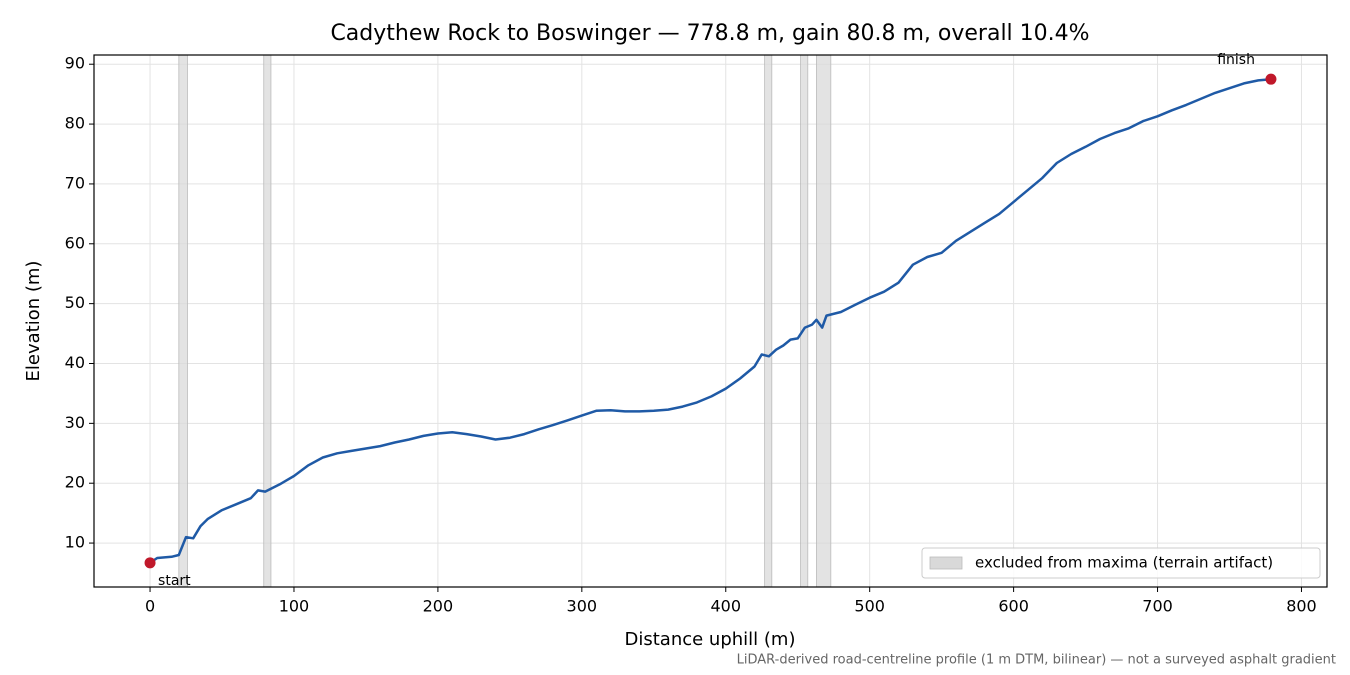 Image resolution: width=1350 pixels, height=675 pixels. Describe the element at coordinates (75, 482) in the screenshot. I see `y-tick-label: 20` at that location.